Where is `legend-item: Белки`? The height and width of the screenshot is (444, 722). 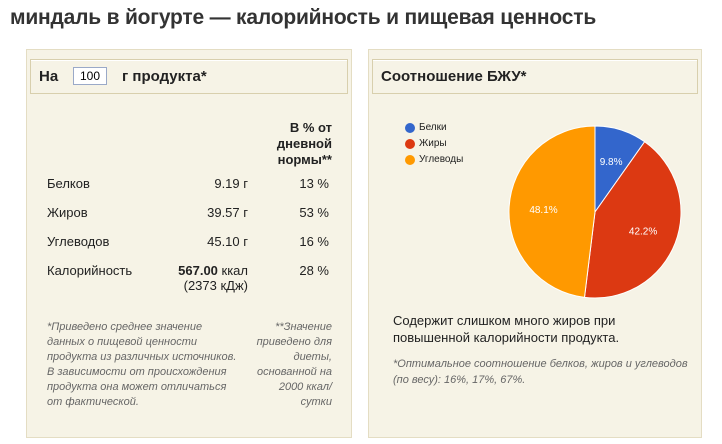
legend-item: Белки is located at coordinates (434, 128).